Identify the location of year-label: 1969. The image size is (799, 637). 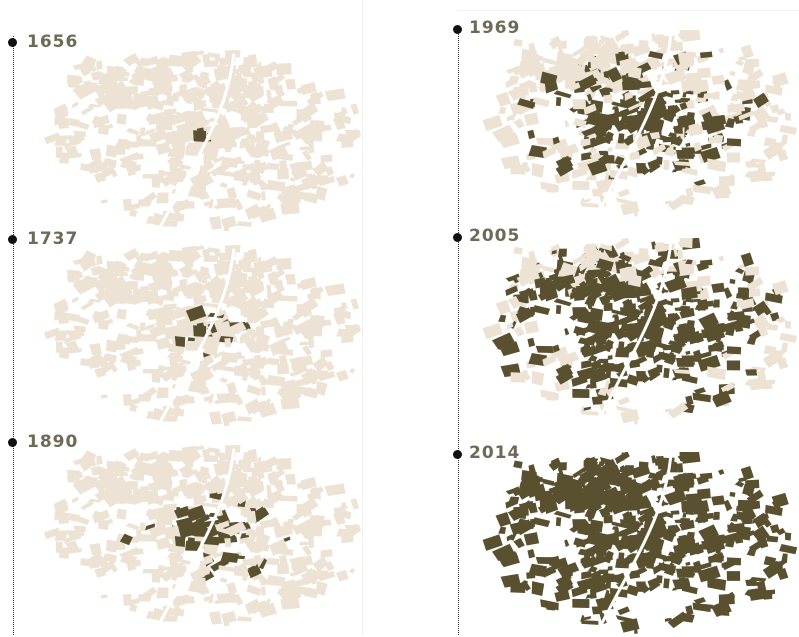
(495, 28).